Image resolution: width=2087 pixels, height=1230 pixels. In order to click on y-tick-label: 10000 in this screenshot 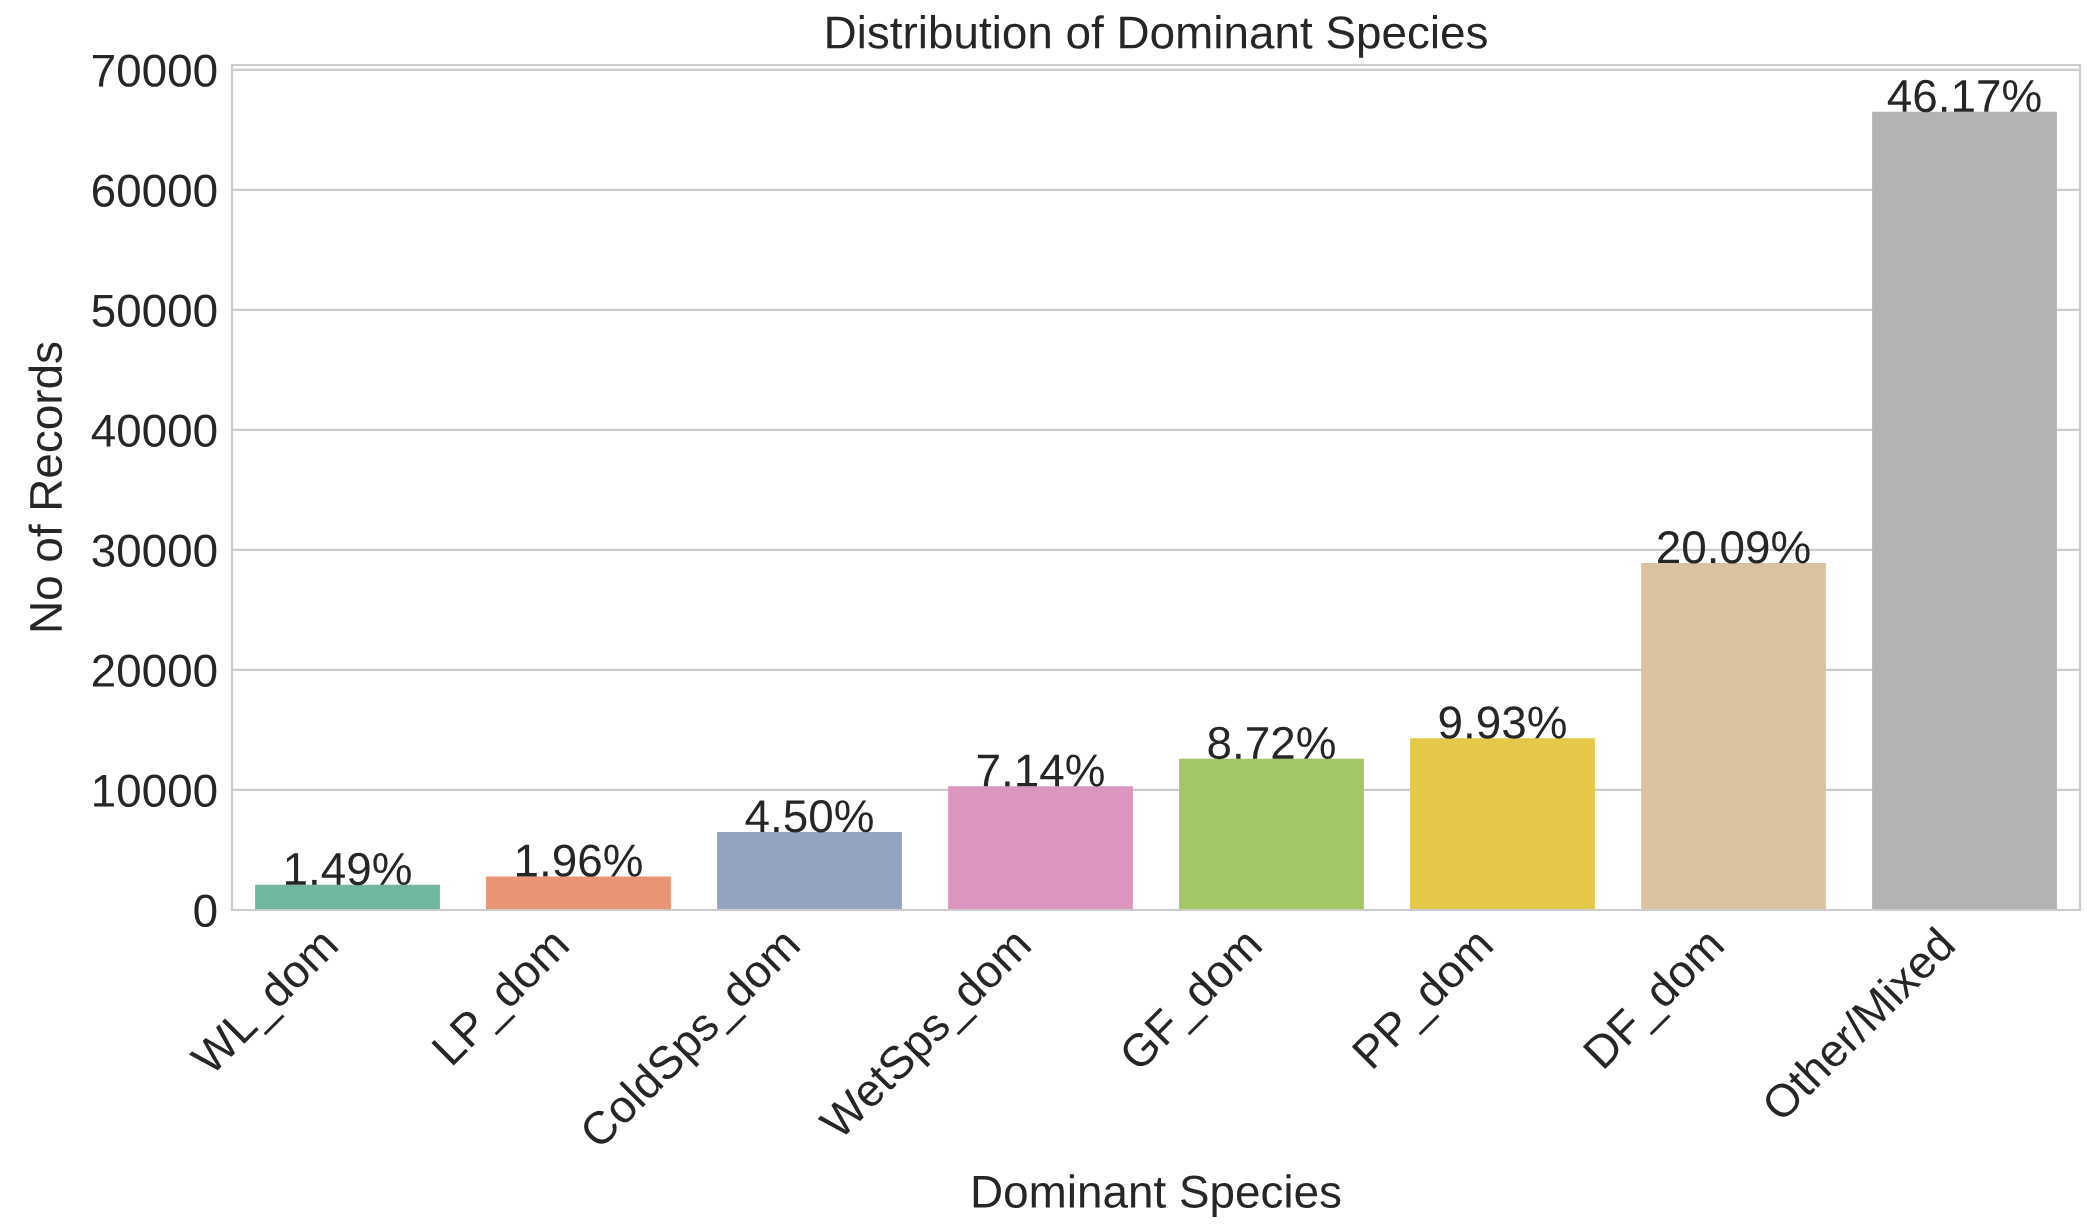, I will do `click(155, 791)`.